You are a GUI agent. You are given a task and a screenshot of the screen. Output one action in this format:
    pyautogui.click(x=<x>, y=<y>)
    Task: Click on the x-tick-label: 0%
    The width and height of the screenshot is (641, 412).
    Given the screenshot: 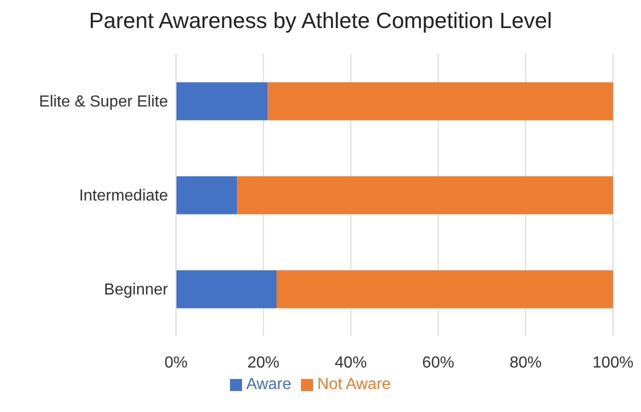 What is the action you would take?
    pyautogui.click(x=176, y=363)
    